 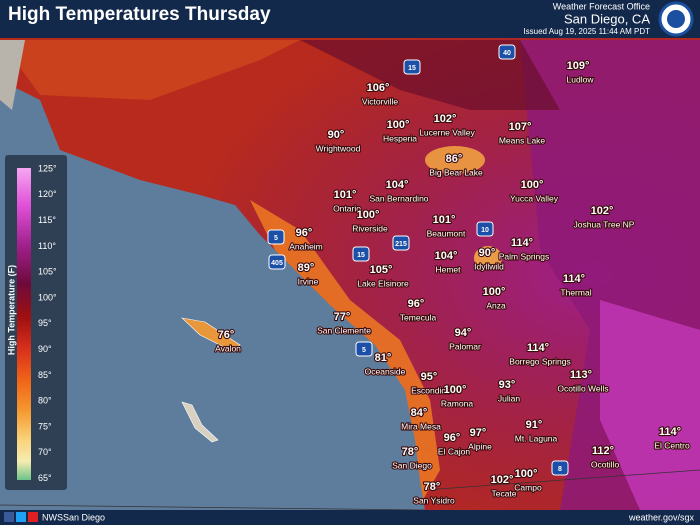 I want to click on facebook-icon, so click(x=9, y=517).